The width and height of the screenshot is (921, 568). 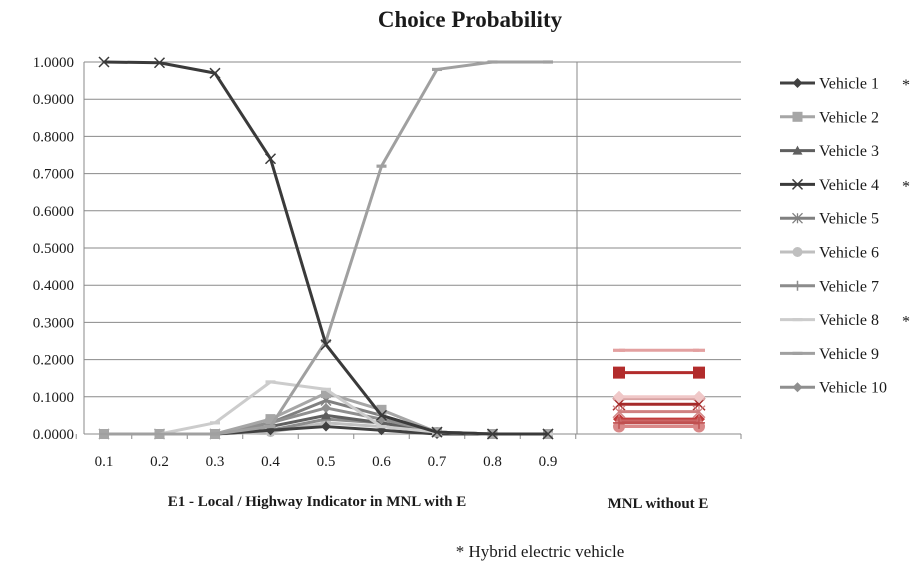 I want to click on y-tick-label: 0.5000, so click(x=53, y=249).